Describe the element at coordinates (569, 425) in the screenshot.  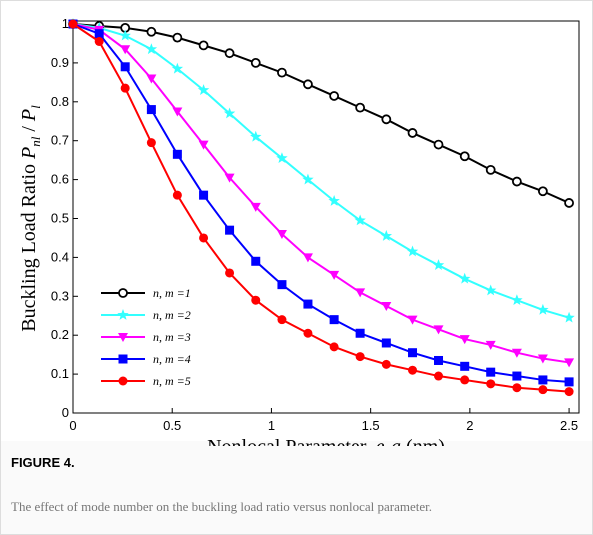
I see `x-tick-label: 2.5` at that location.